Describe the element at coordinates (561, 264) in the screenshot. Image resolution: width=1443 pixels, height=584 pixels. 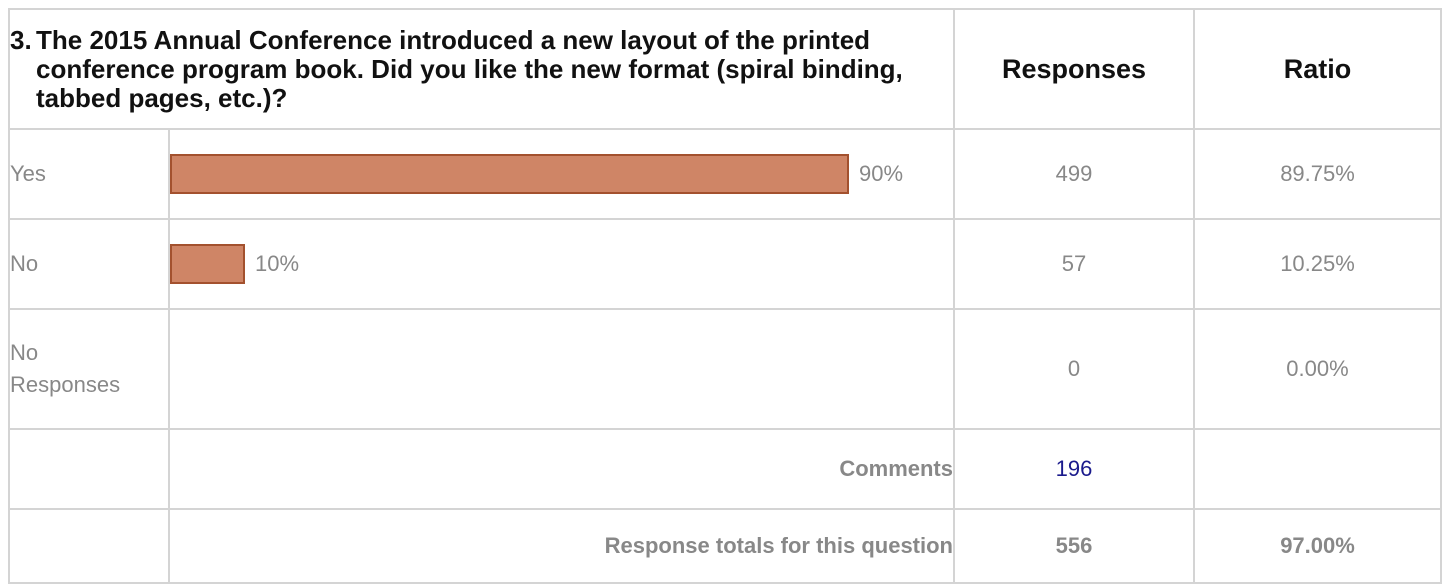
I see `bar-cell: 10%` at that location.